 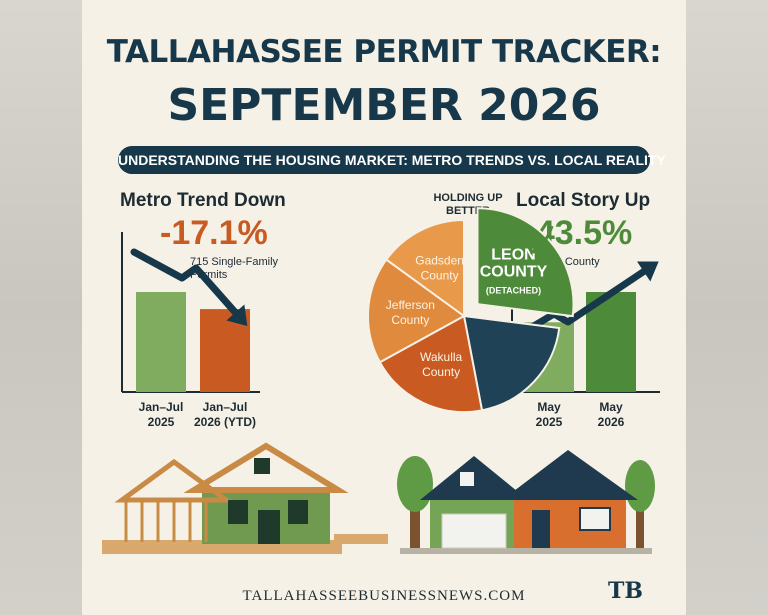 What do you see at coordinates (203, 200) in the screenshot?
I see `metro-trend-label: Metro Trend Down` at bounding box center [203, 200].